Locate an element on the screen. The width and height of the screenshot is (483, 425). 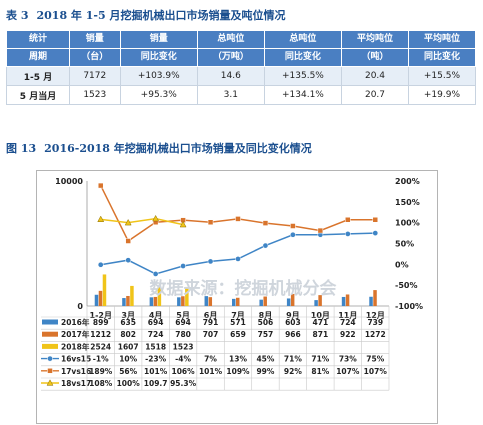
data-label-16vs15-3月: 10% is located at coordinates (128, 359).